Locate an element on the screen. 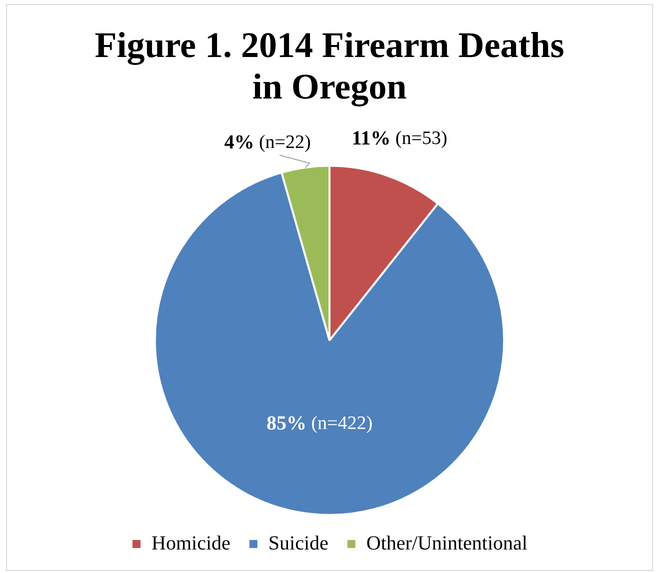  data-label: 4% (n=22) is located at coordinates (267, 142).